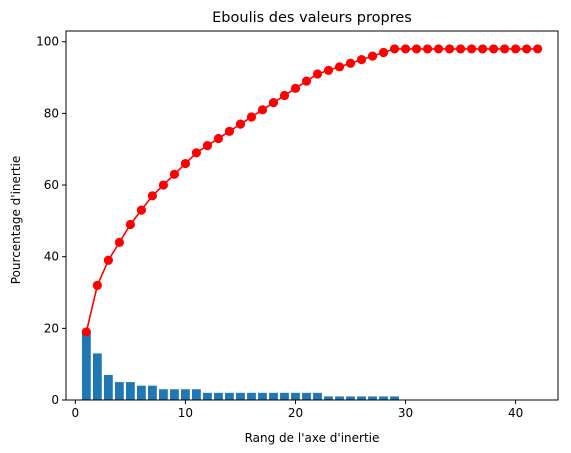  What do you see at coordinates (295, 413) in the screenshot?
I see `x-tick-label-20: 20` at bounding box center [295, 413].